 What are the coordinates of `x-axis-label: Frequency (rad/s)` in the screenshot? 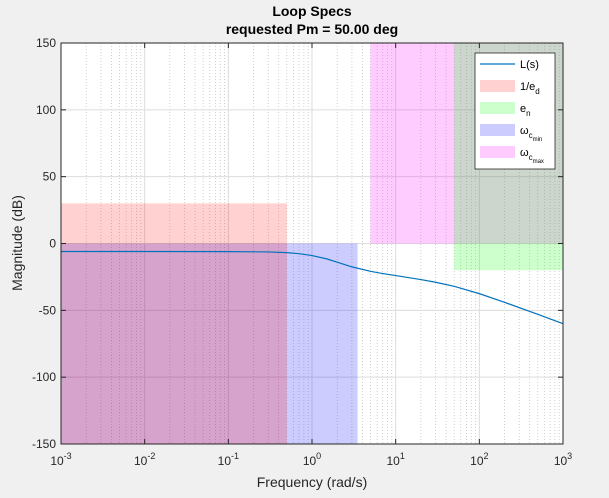 It's located at (312, 482).